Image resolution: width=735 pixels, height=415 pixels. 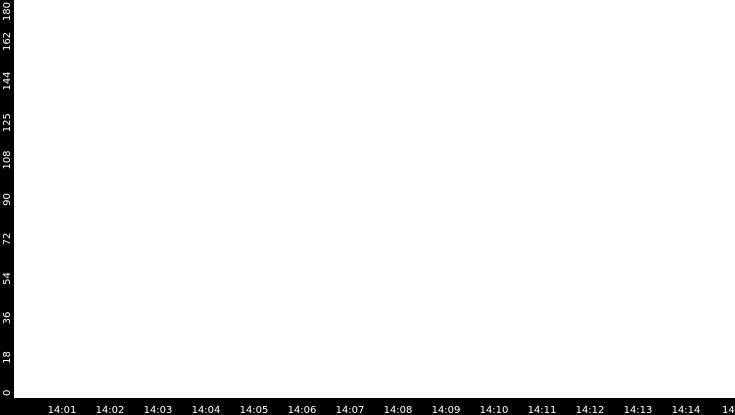 What do you see at coordinates (7, 357) in the screenshot?
I see `y-tick-label: 18` at bounding box center [7, 357].